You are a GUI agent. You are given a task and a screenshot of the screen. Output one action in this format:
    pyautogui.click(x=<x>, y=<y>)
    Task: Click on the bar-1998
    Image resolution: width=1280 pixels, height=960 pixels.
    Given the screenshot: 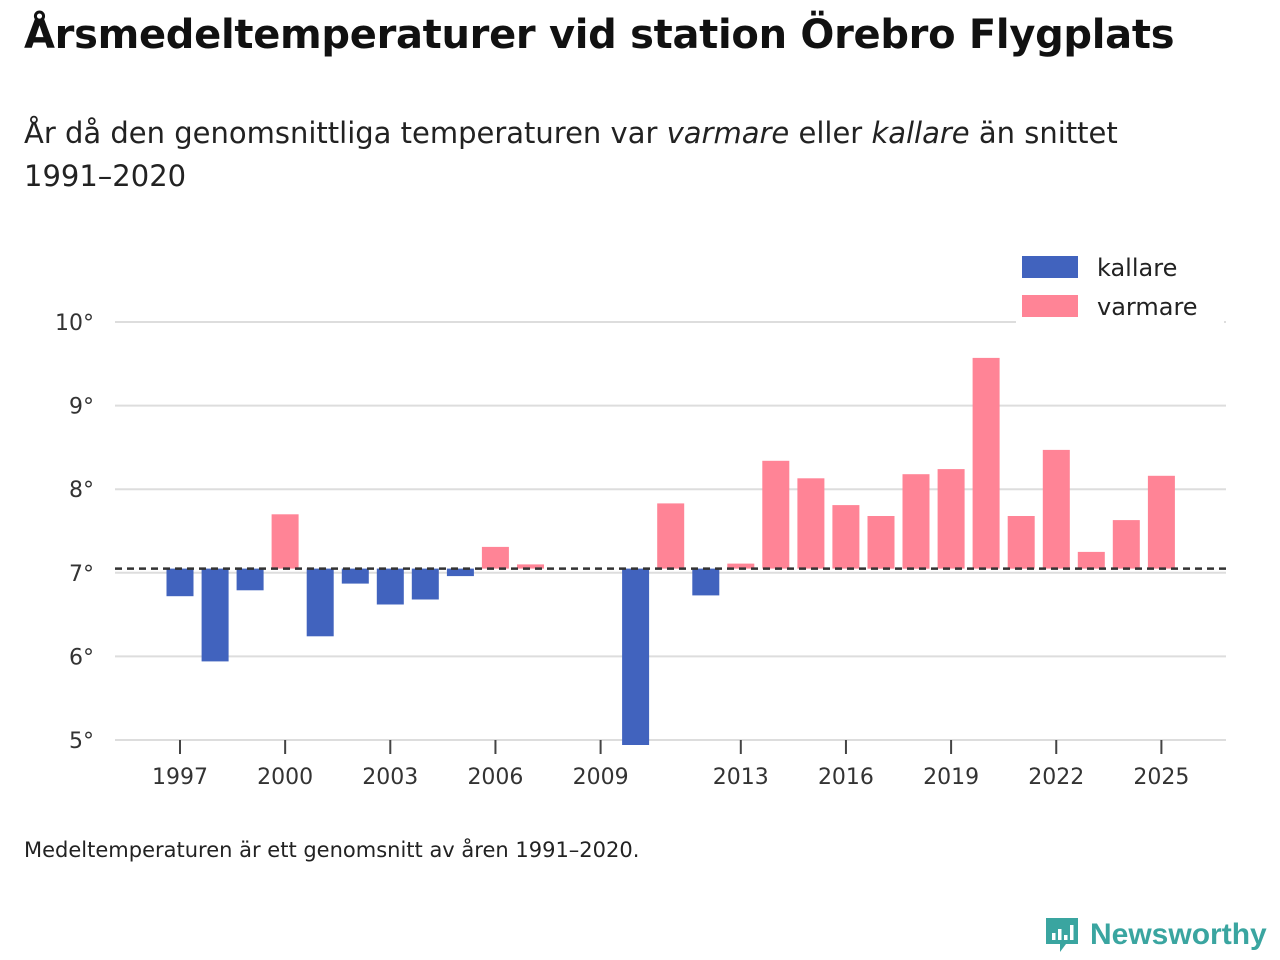 What is the action you would take?
    pyautogui.click(x=215, y=615)
    